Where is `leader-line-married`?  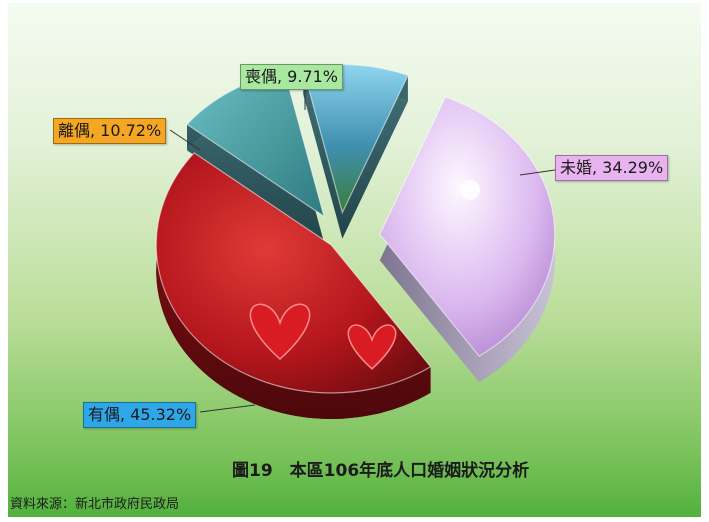
leader-line-married is located at coordinates (227, 408).